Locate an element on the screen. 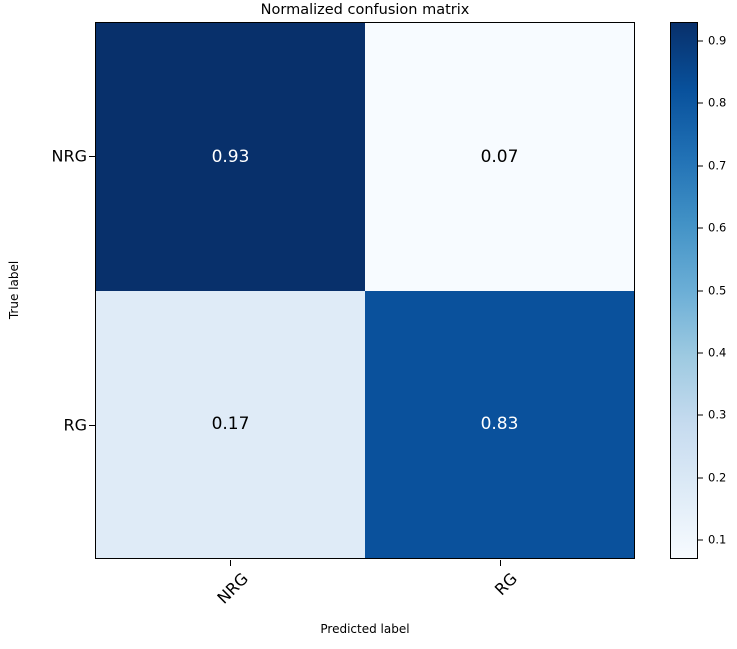 The height and width of the screenshot is (649, 737). colorbar-gradient is located at coordinates (684, 290).